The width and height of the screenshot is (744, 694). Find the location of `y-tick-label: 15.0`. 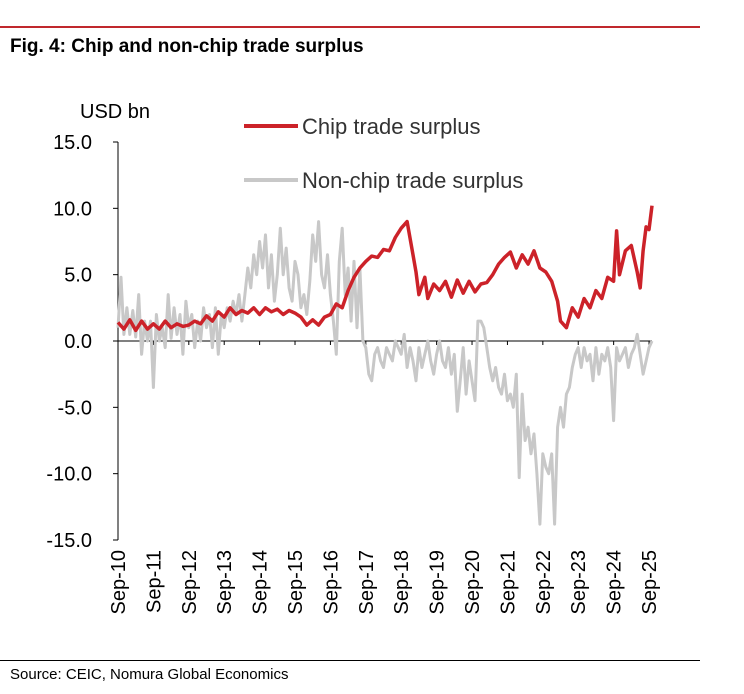

y-tick-label: 15.0 is located at coordinates (72, 143).